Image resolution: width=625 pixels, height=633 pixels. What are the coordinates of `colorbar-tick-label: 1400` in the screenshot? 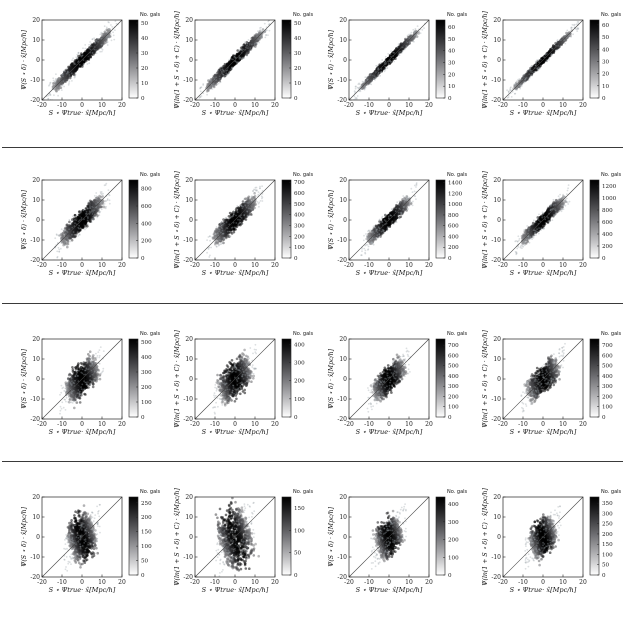 It's located at (455, 184).